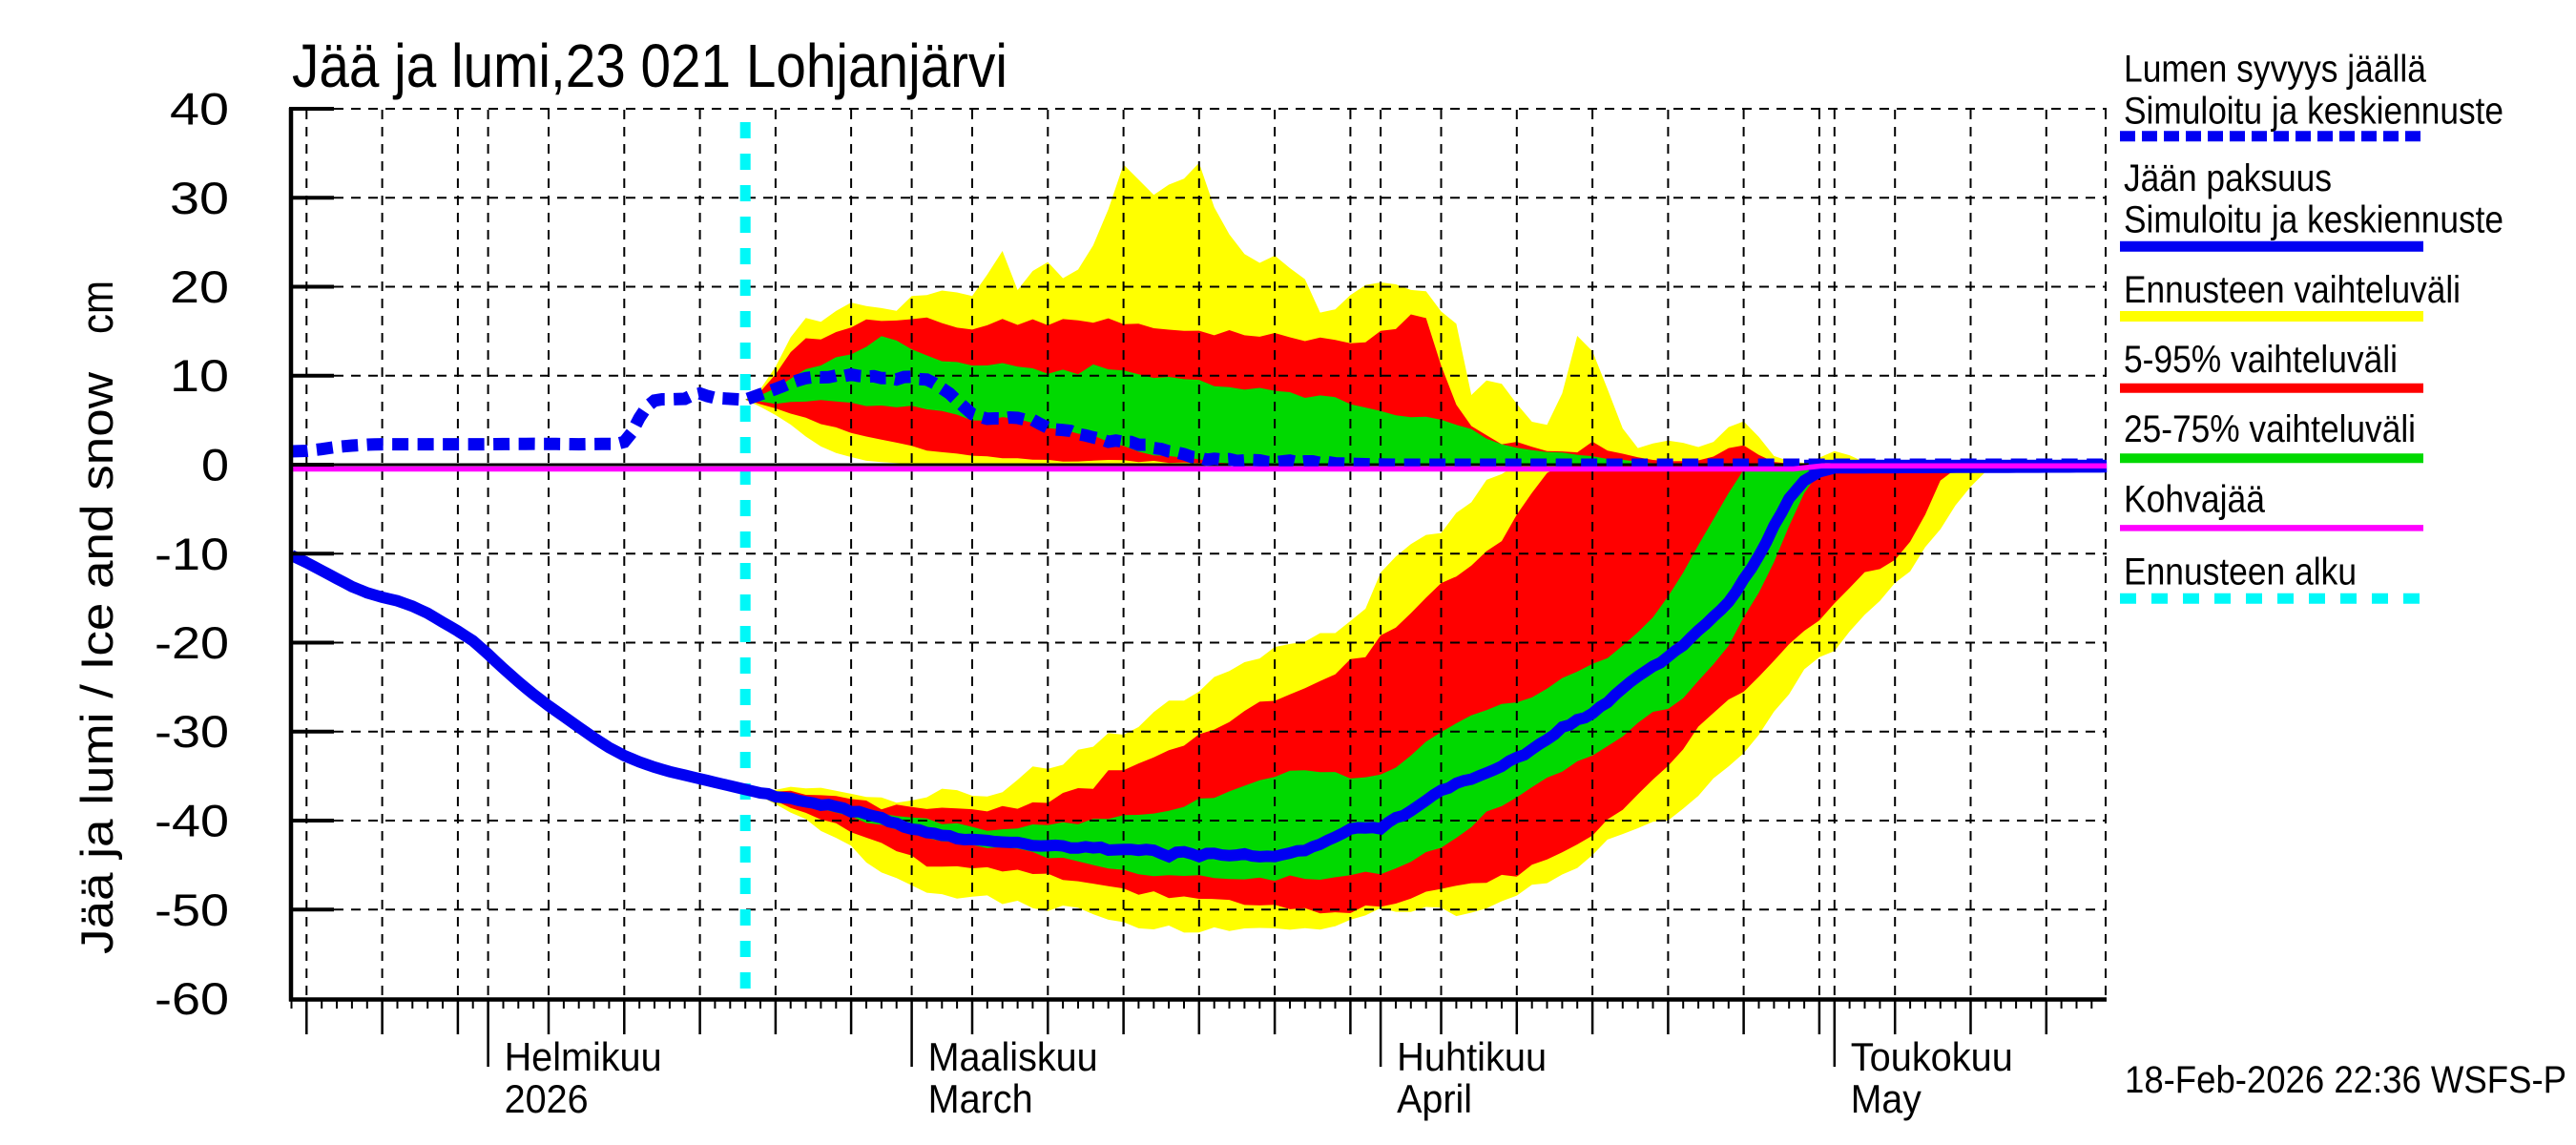 The height and width of the screenshot is (1145, 2576). What do you see at coordinates (192, 910) in the screenshot?
I see `svg-text: -50` at bounding box center [192, 910].